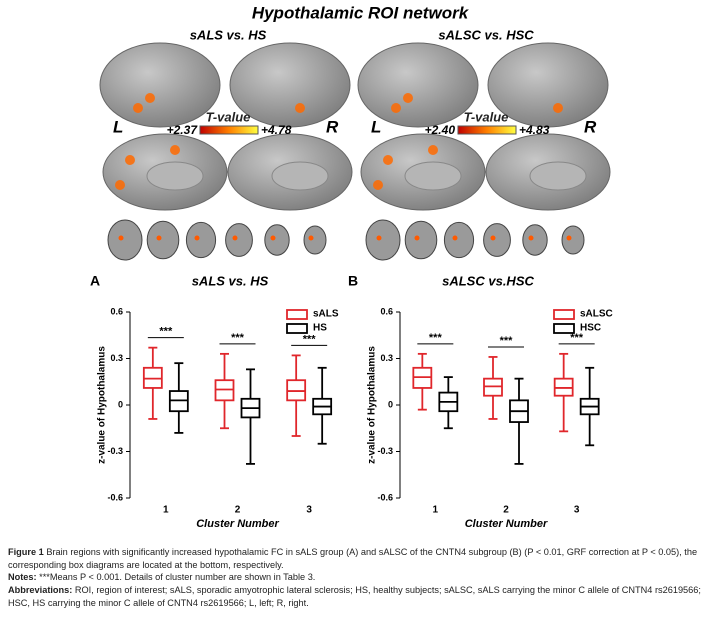  I want to click on legend-label: sALS, so click(326, 314).